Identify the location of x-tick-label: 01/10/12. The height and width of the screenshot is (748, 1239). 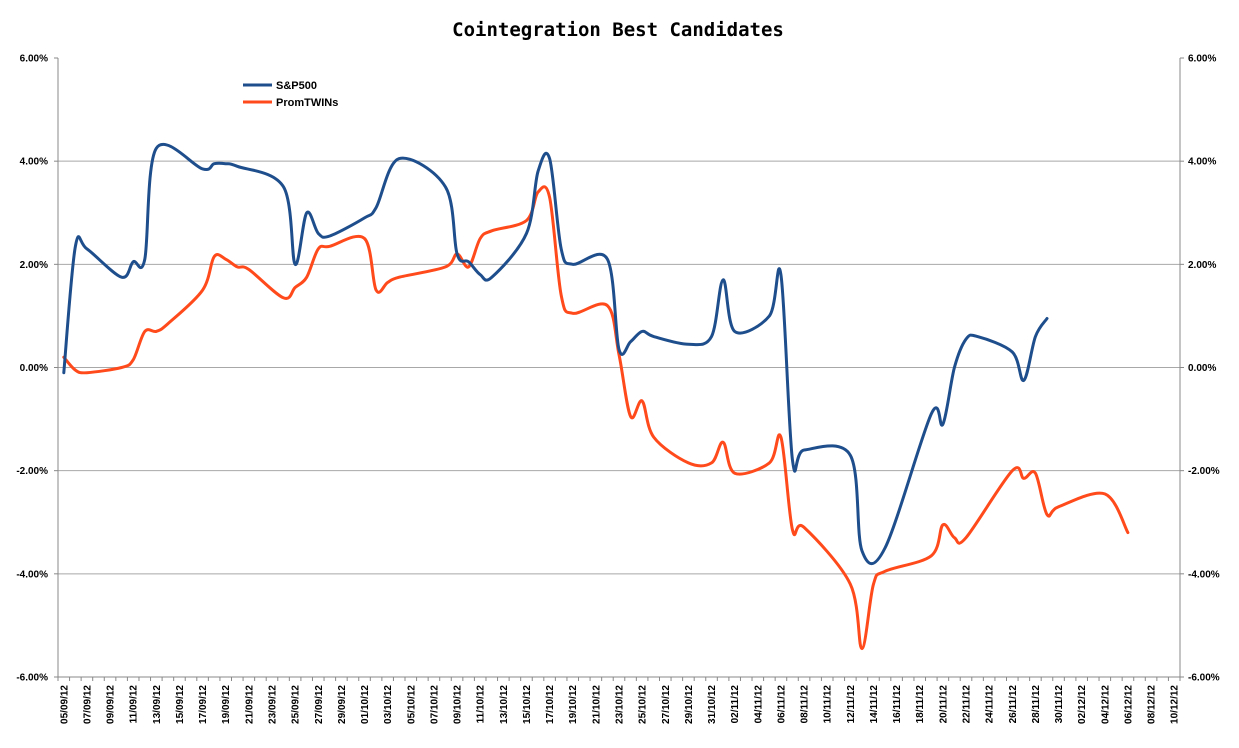
(365, 704).